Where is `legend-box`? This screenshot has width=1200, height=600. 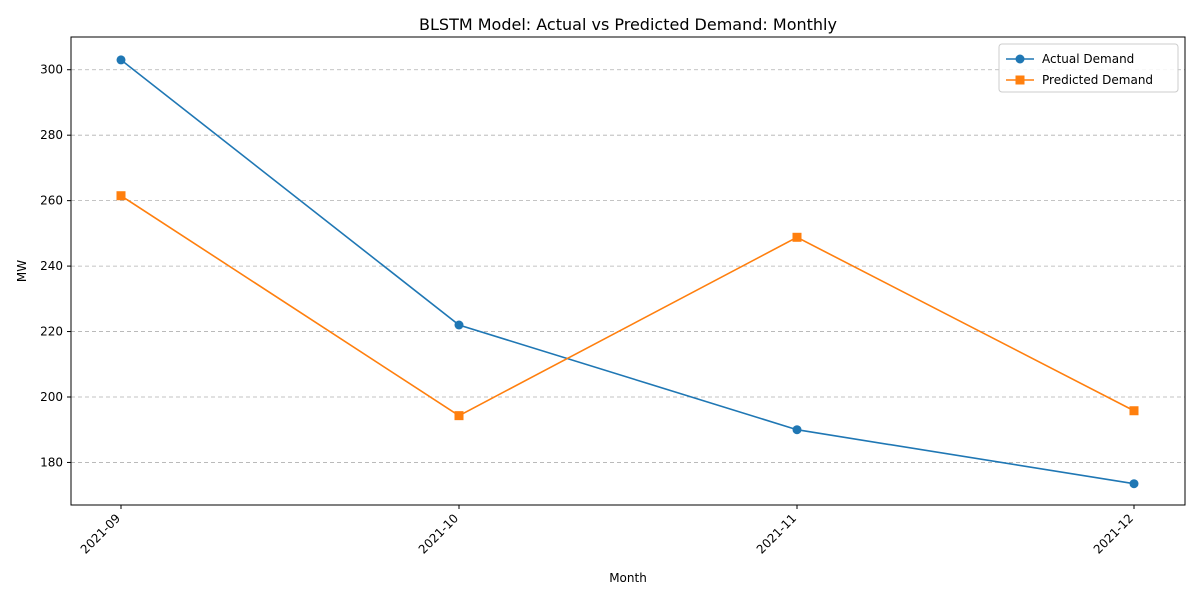 legend-box is located at coordinates (1088, 68).